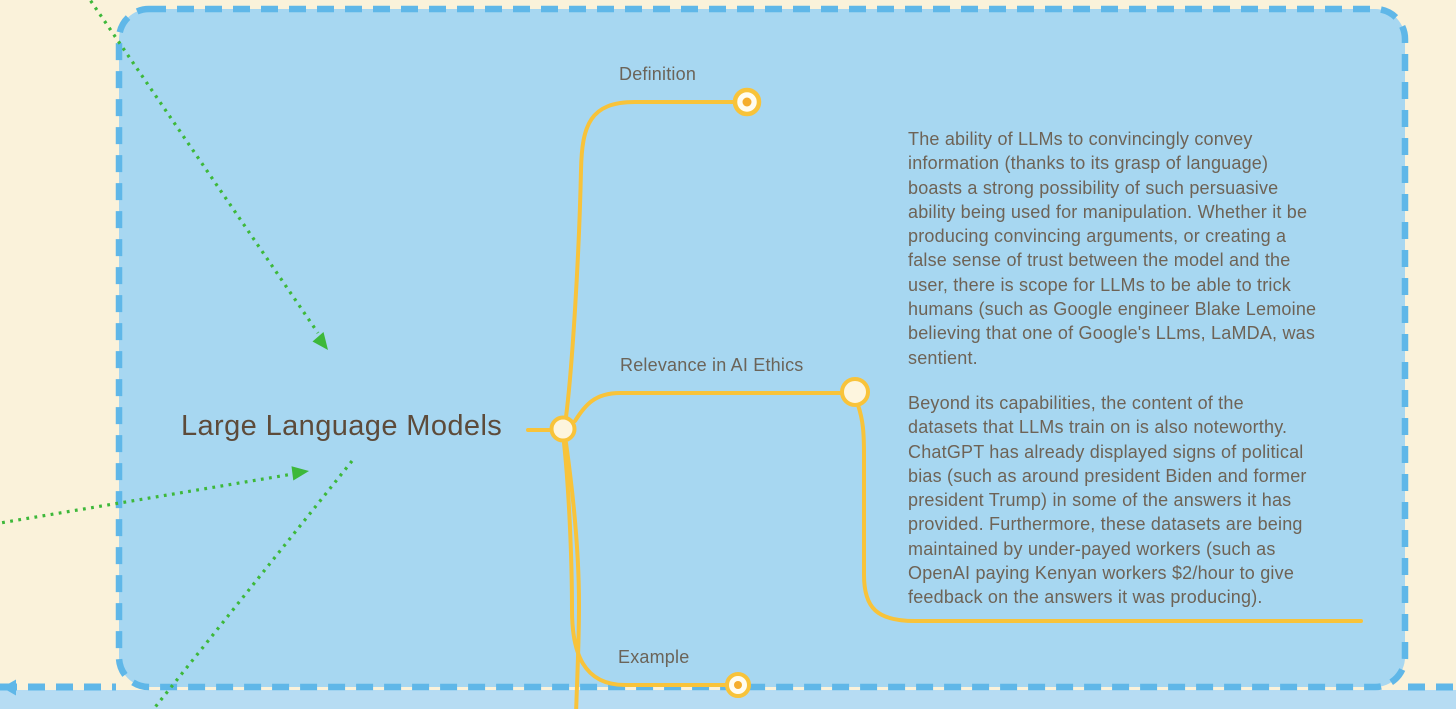  Describe the element at coordinates (300, 473) in the screenshot. I see `green-arrow-left-head-icon` at that location.